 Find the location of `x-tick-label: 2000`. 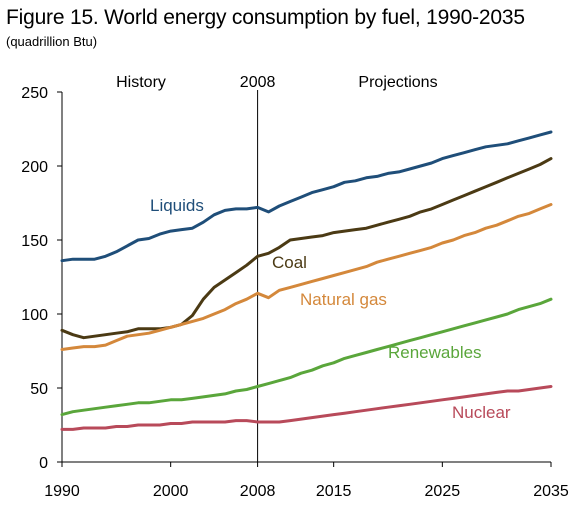

x-tick-label: 2000 is located at coordinates (171, 491).